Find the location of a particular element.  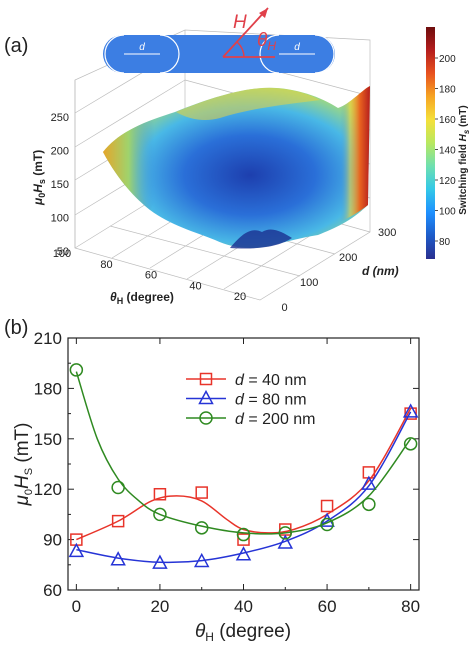

y-axis-label: μ0HS (mT) is located at coordinates (23, 465).